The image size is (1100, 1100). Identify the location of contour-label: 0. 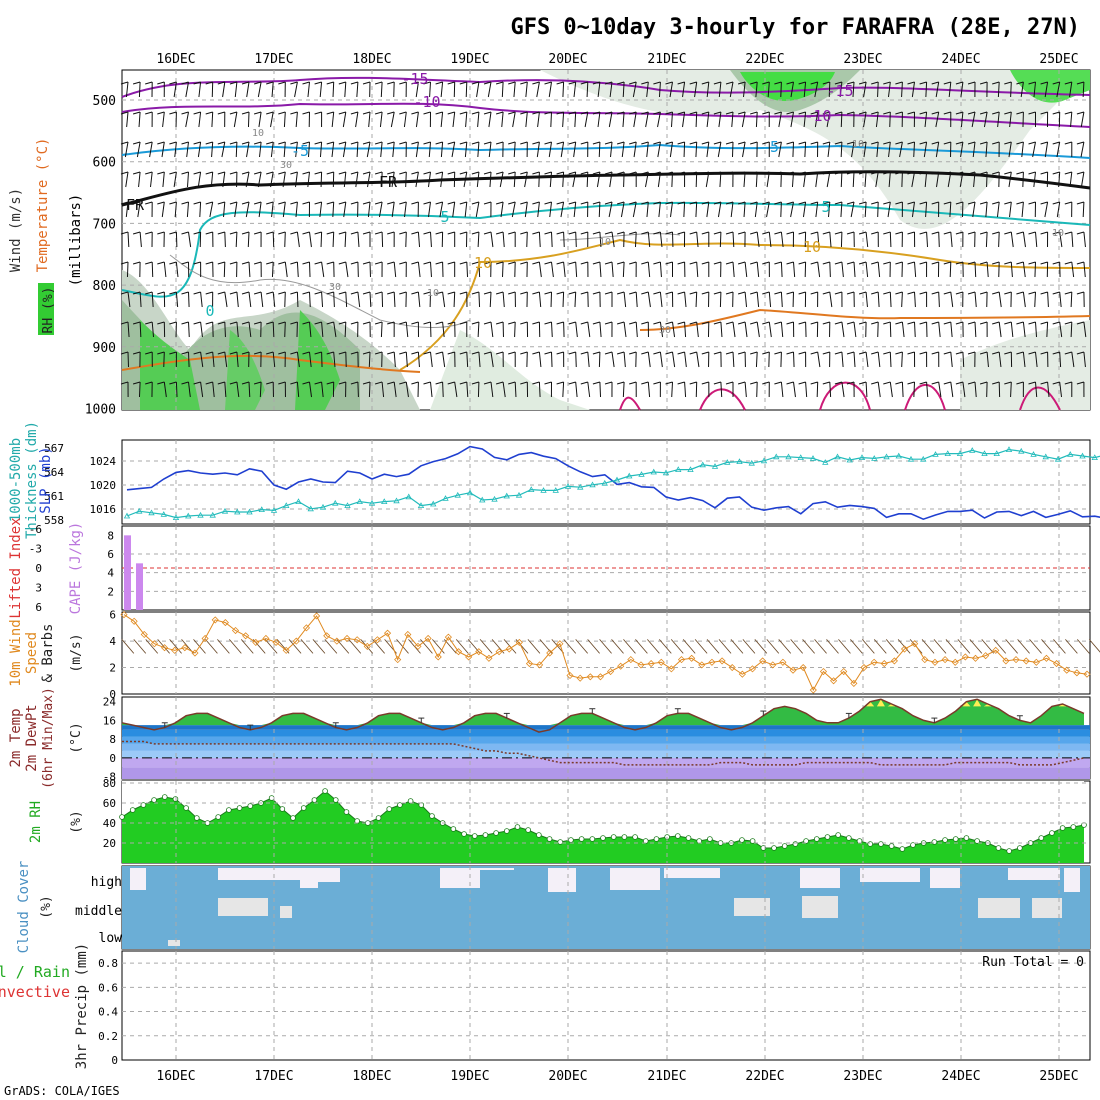
(209, 311).